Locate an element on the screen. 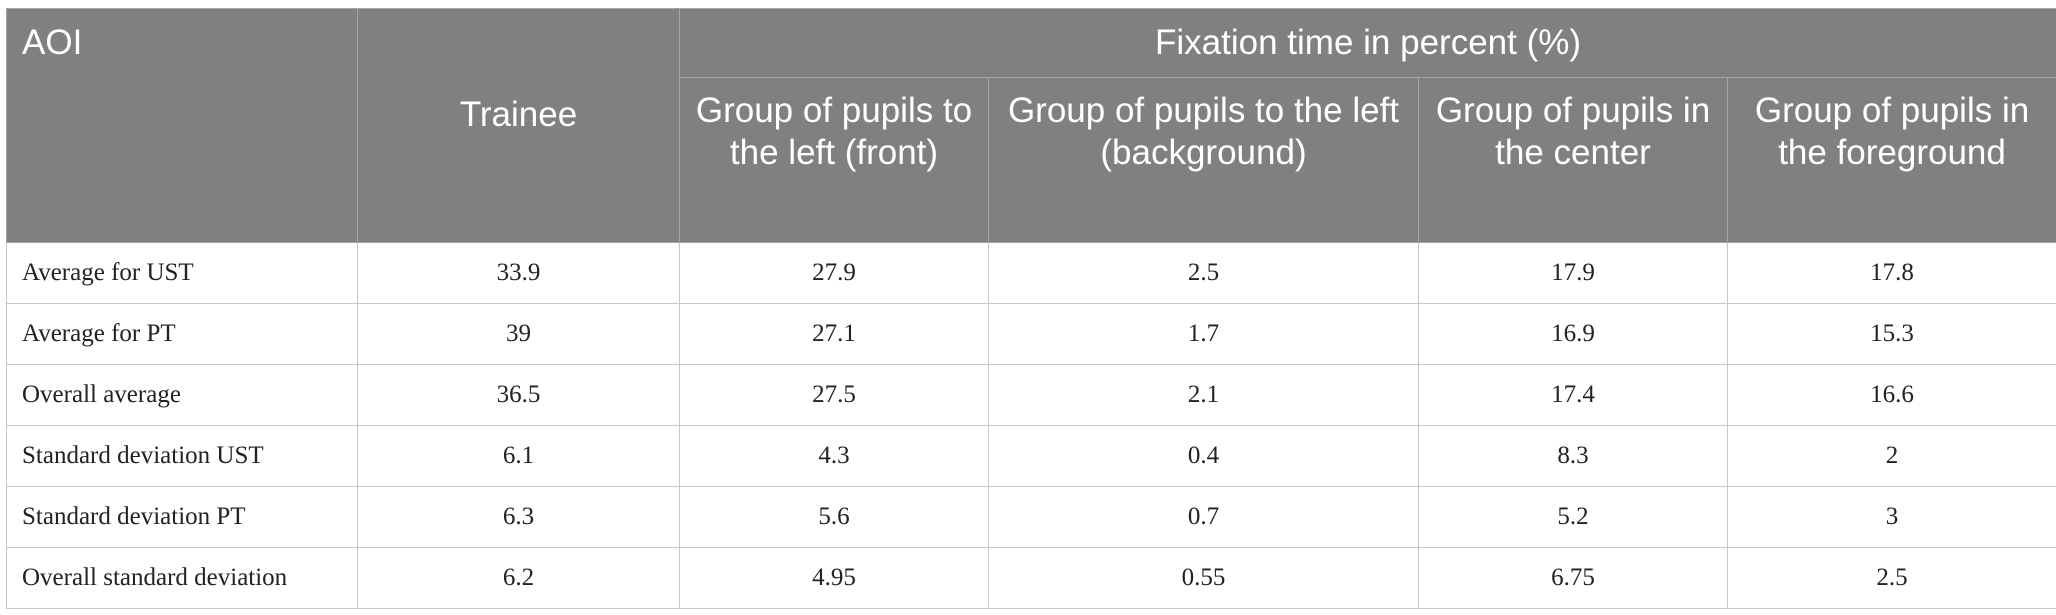 The height and width of the screenshot is (615, 2056). table-cell: 6.3 is located at coordinates (518, 517).